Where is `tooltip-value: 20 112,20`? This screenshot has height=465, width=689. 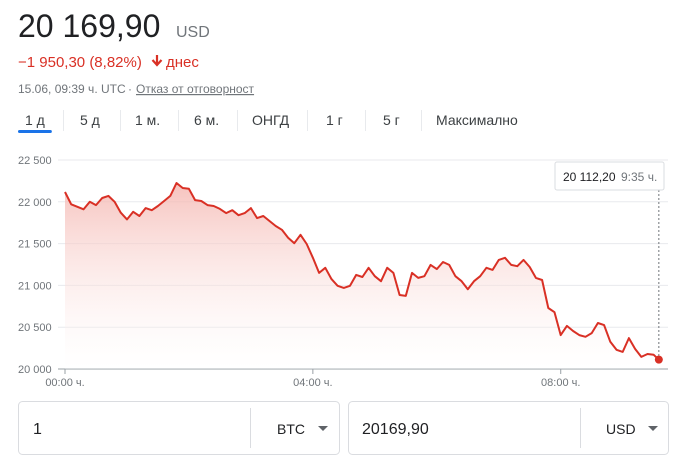 tooltip-value: 20 112,20 is located at coordinates (589, 177).